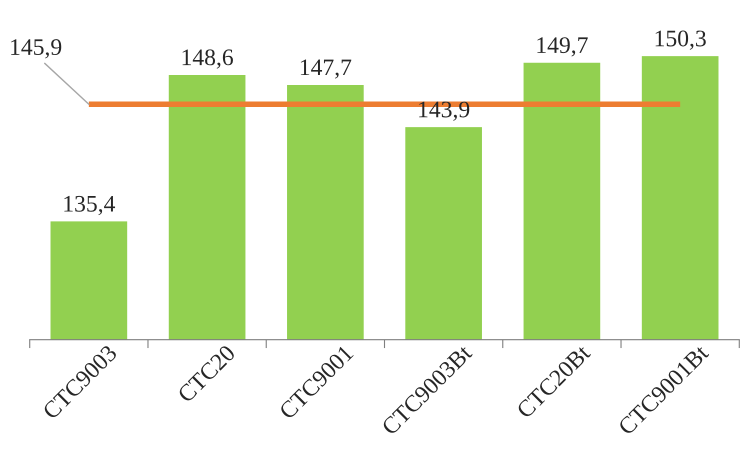 The height and width of the screenshot is (456, 743). I want to click on data-label: 135,4, so click(90, 206).